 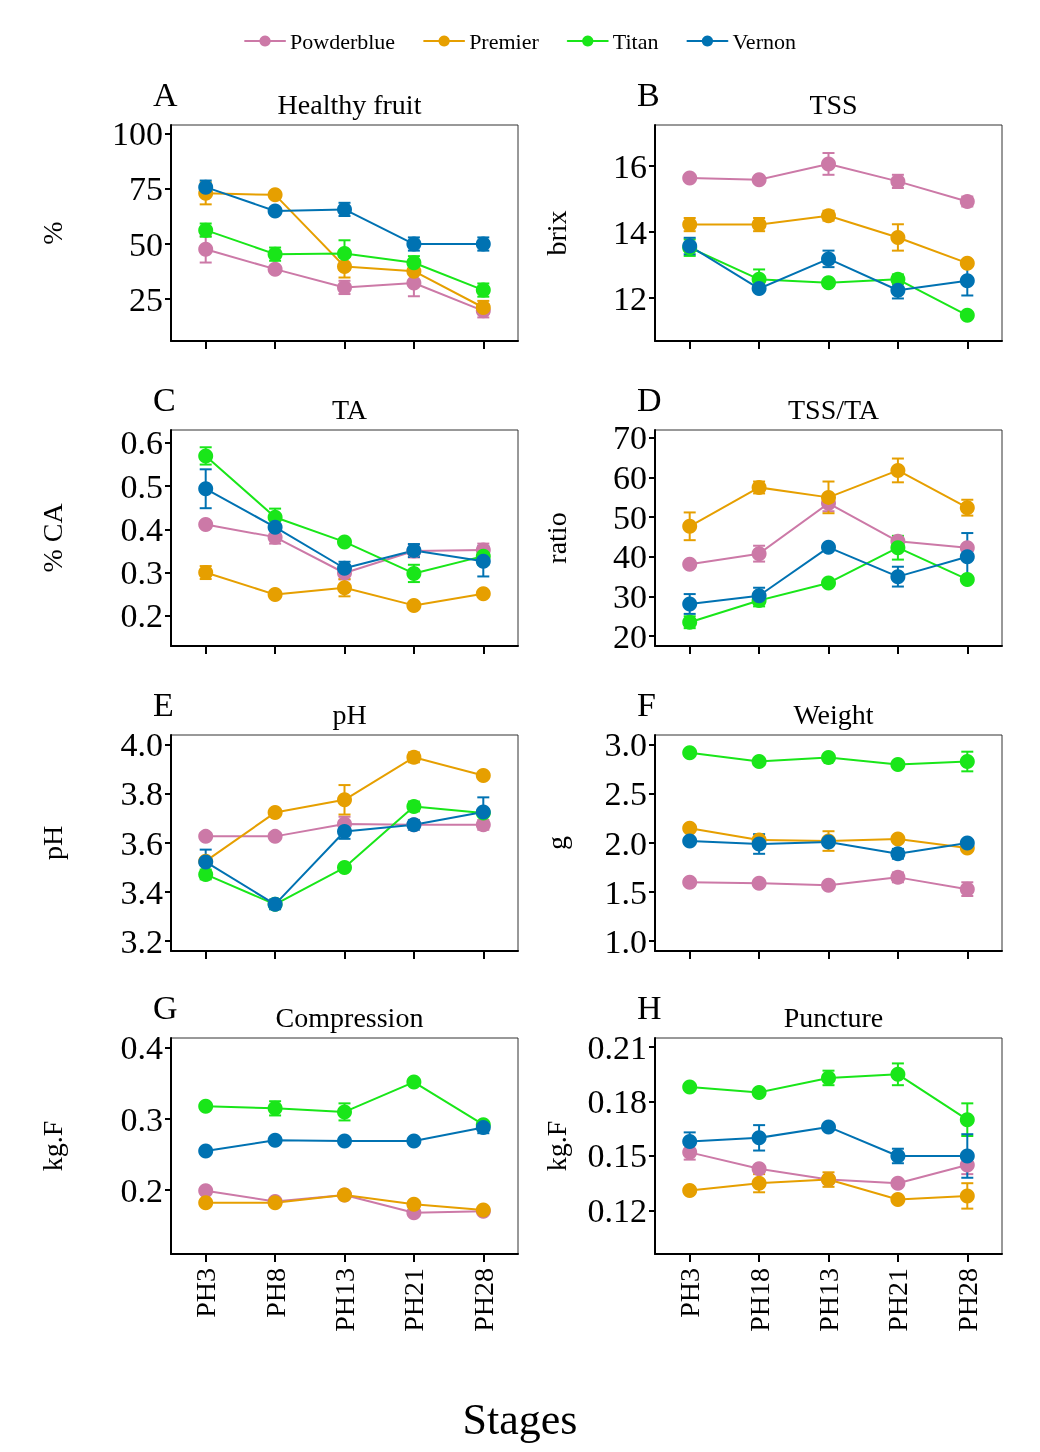 What do you see at coordinates (630, 596) in the screenshot?
I see `y-tick-label: 30` at bounding box center [630, 596].